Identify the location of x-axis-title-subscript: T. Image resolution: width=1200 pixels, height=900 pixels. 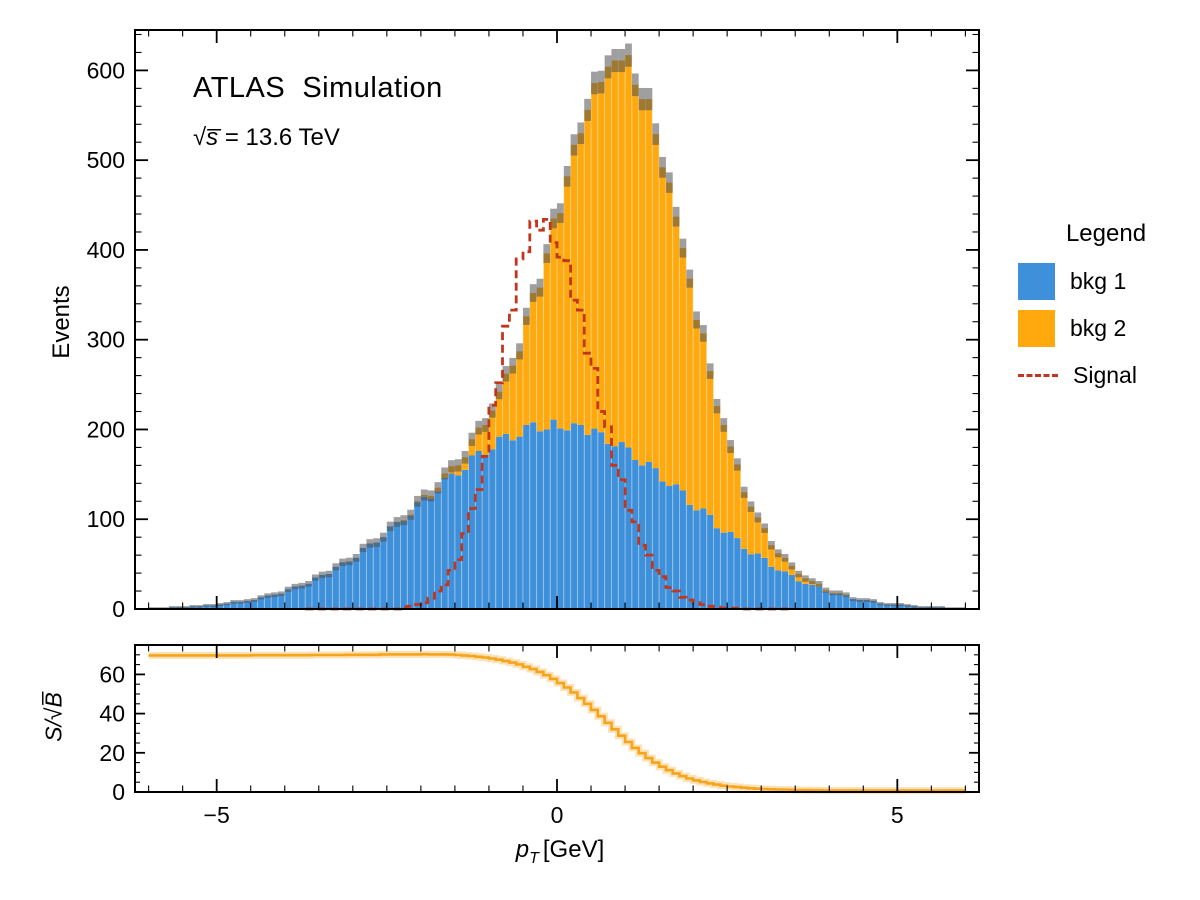
(534, 858).